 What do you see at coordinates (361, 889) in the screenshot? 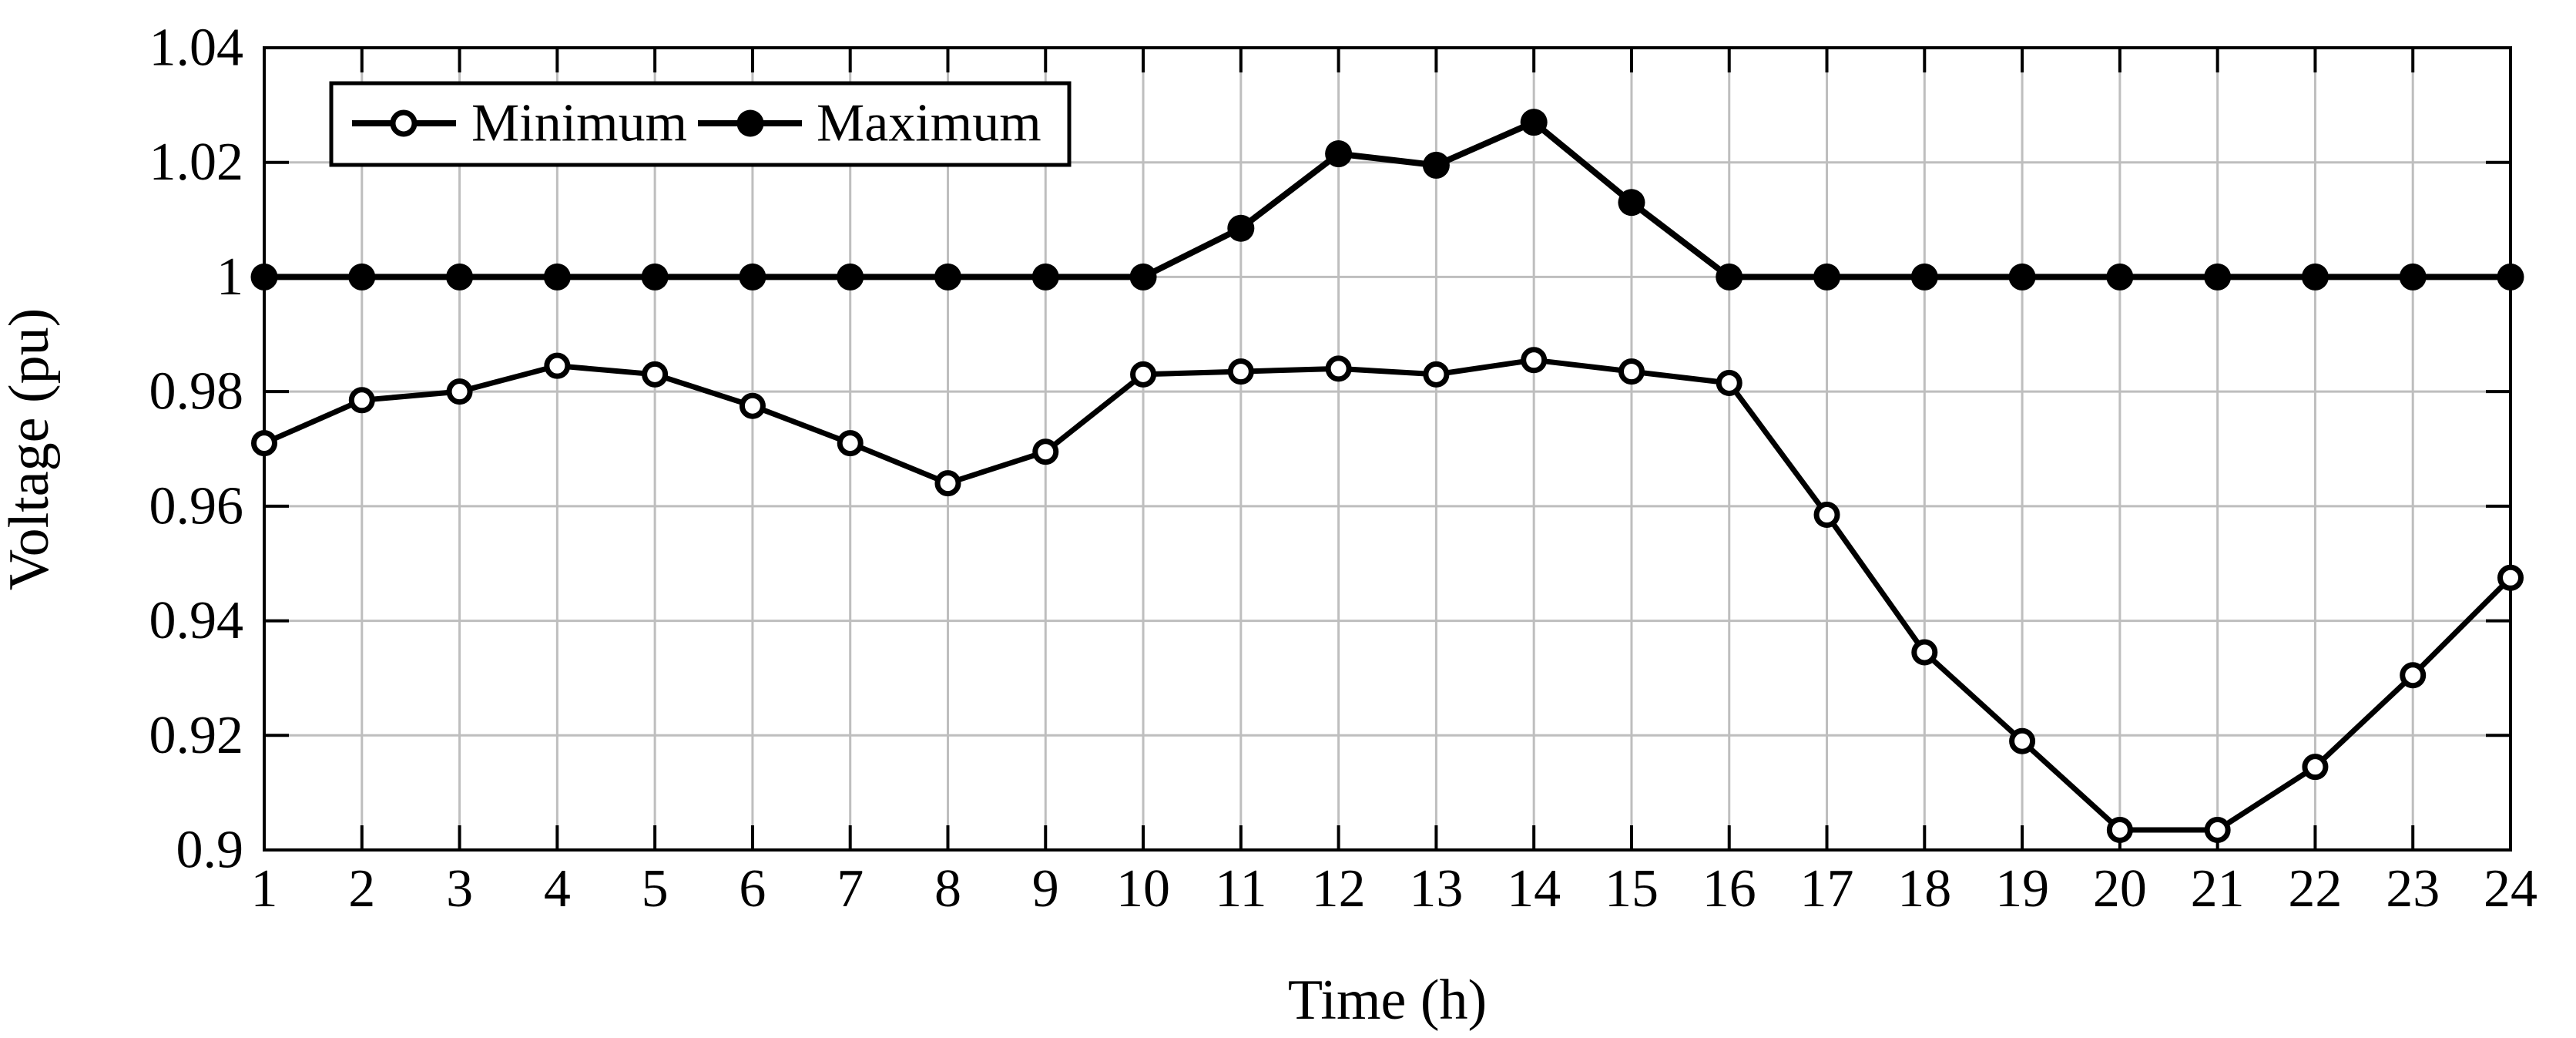
I see `x-tick-label: 2` at bounding box center [361, 889].